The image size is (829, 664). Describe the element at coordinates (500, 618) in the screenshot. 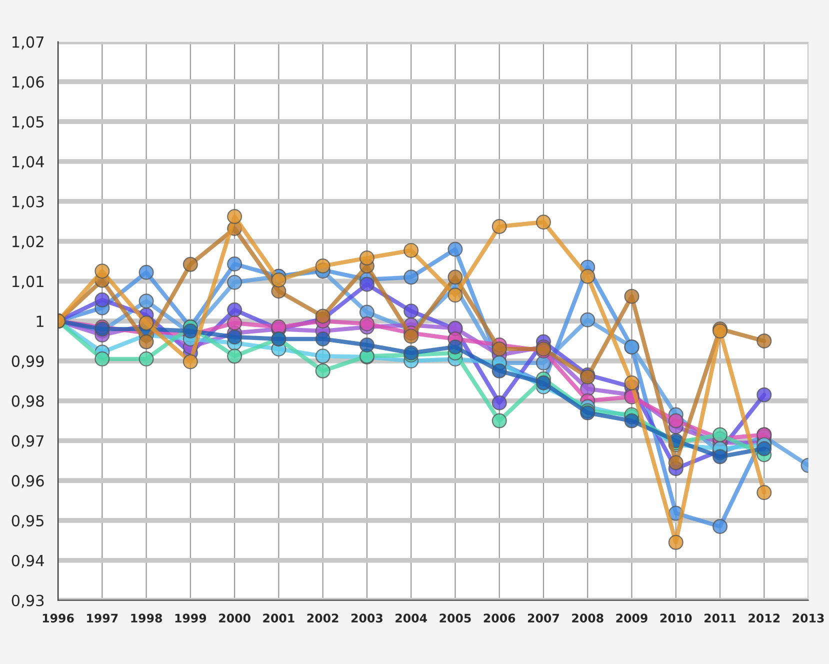

I see `x-tick-label: 2006` at that location.